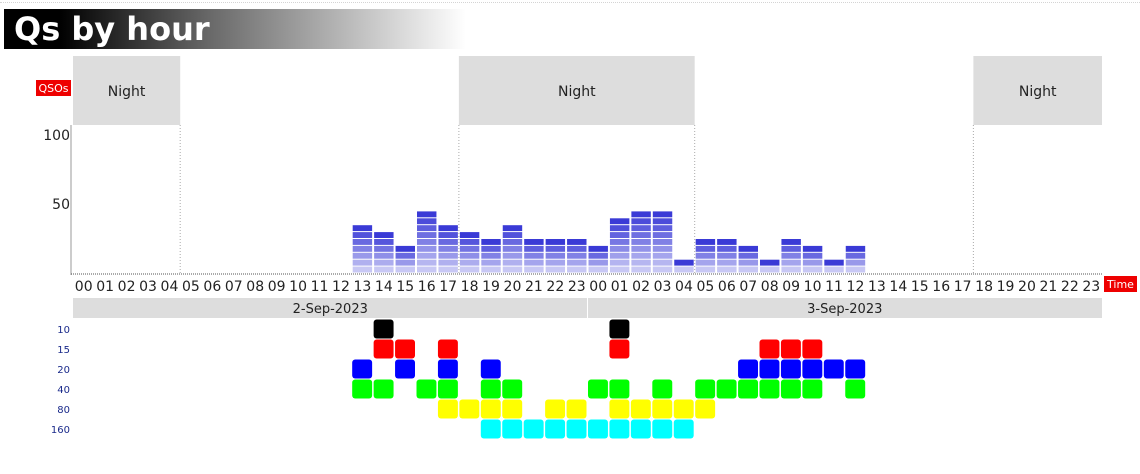 This screenshot has width=1140, height=474. What do you see at coordinates (1070, 287) in the screenshot?
I see `hour-tick-label: 22` at bounding box center [1070, 287].